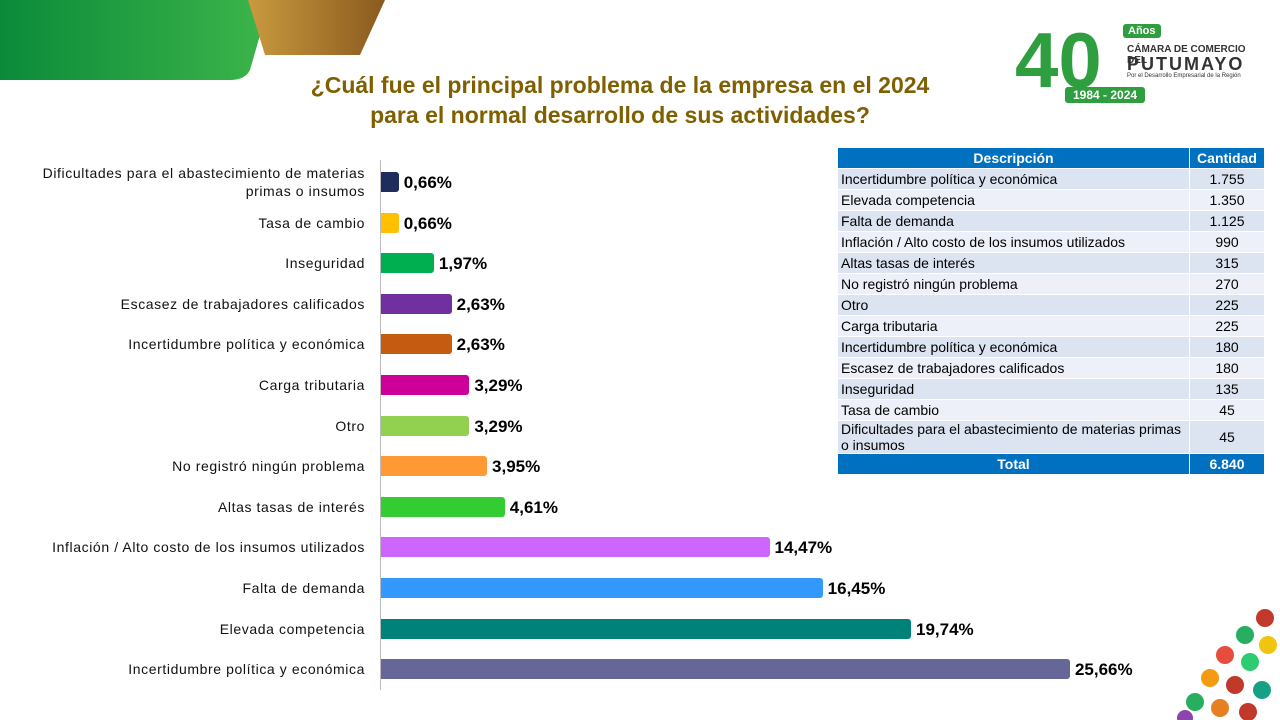 This screenshot has width=1280, height=720. I want to click on category-label: Tasa de cambio, so click(311, 222).